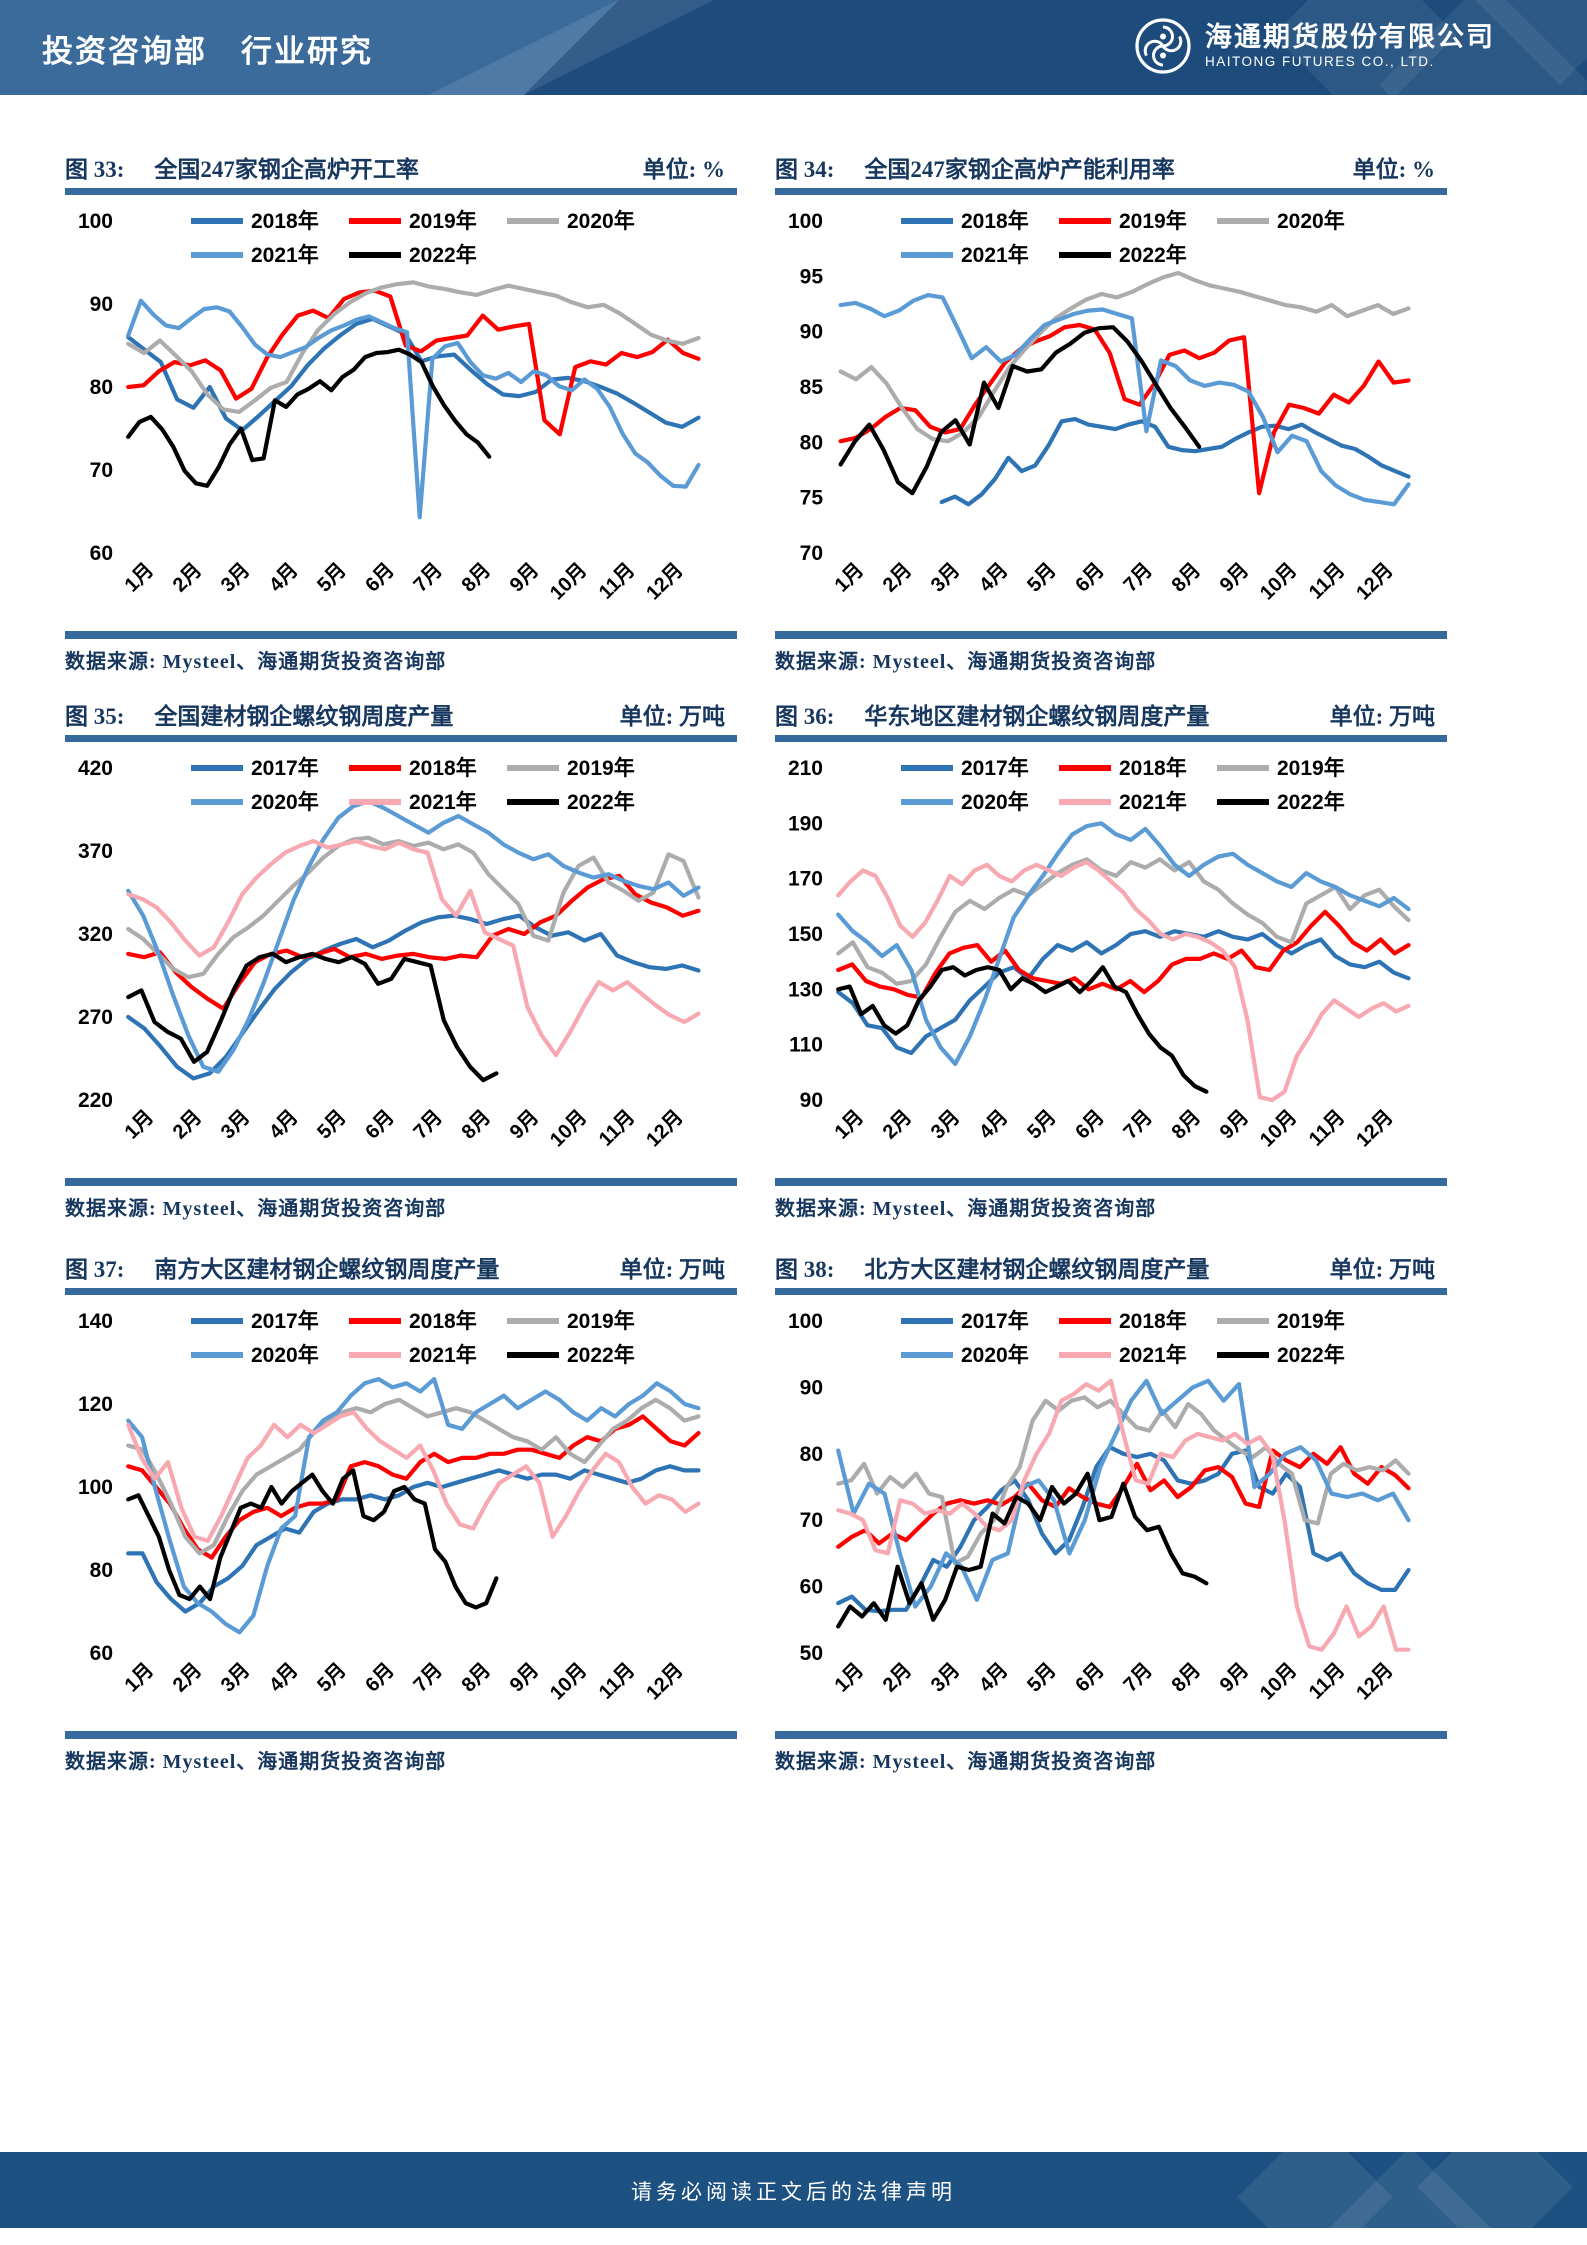  I want to click on unit-label: 单位: 万吨, so click(672, 1269).